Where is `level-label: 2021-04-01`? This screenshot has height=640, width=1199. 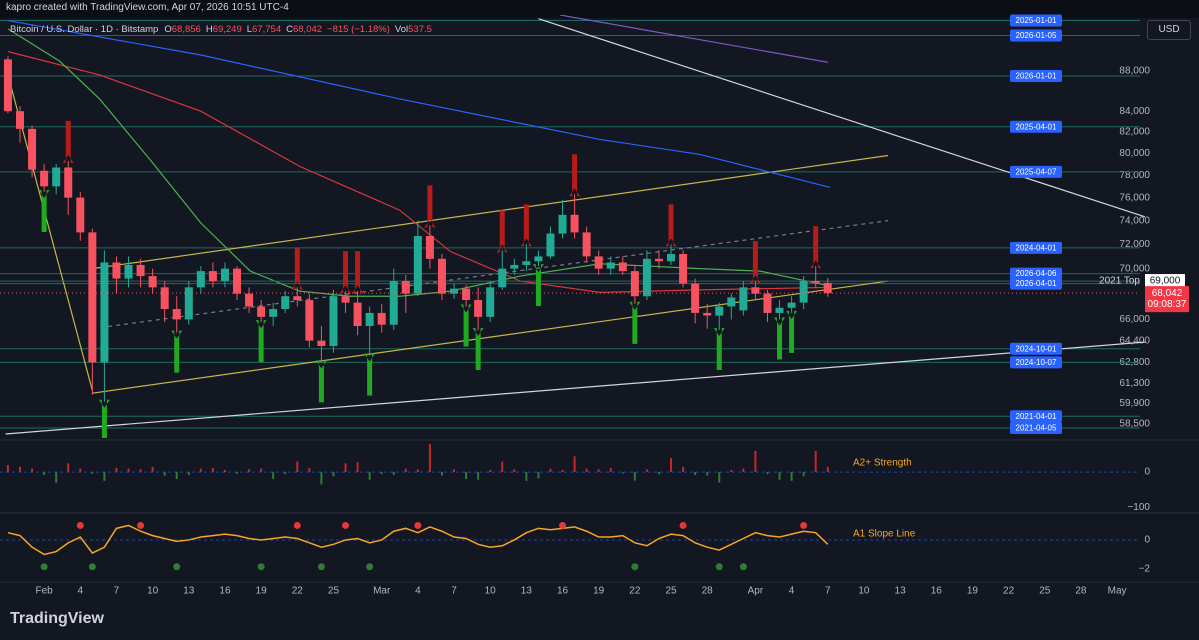
level-label: 2021-04-01 is located at coordinates (1036, 416).